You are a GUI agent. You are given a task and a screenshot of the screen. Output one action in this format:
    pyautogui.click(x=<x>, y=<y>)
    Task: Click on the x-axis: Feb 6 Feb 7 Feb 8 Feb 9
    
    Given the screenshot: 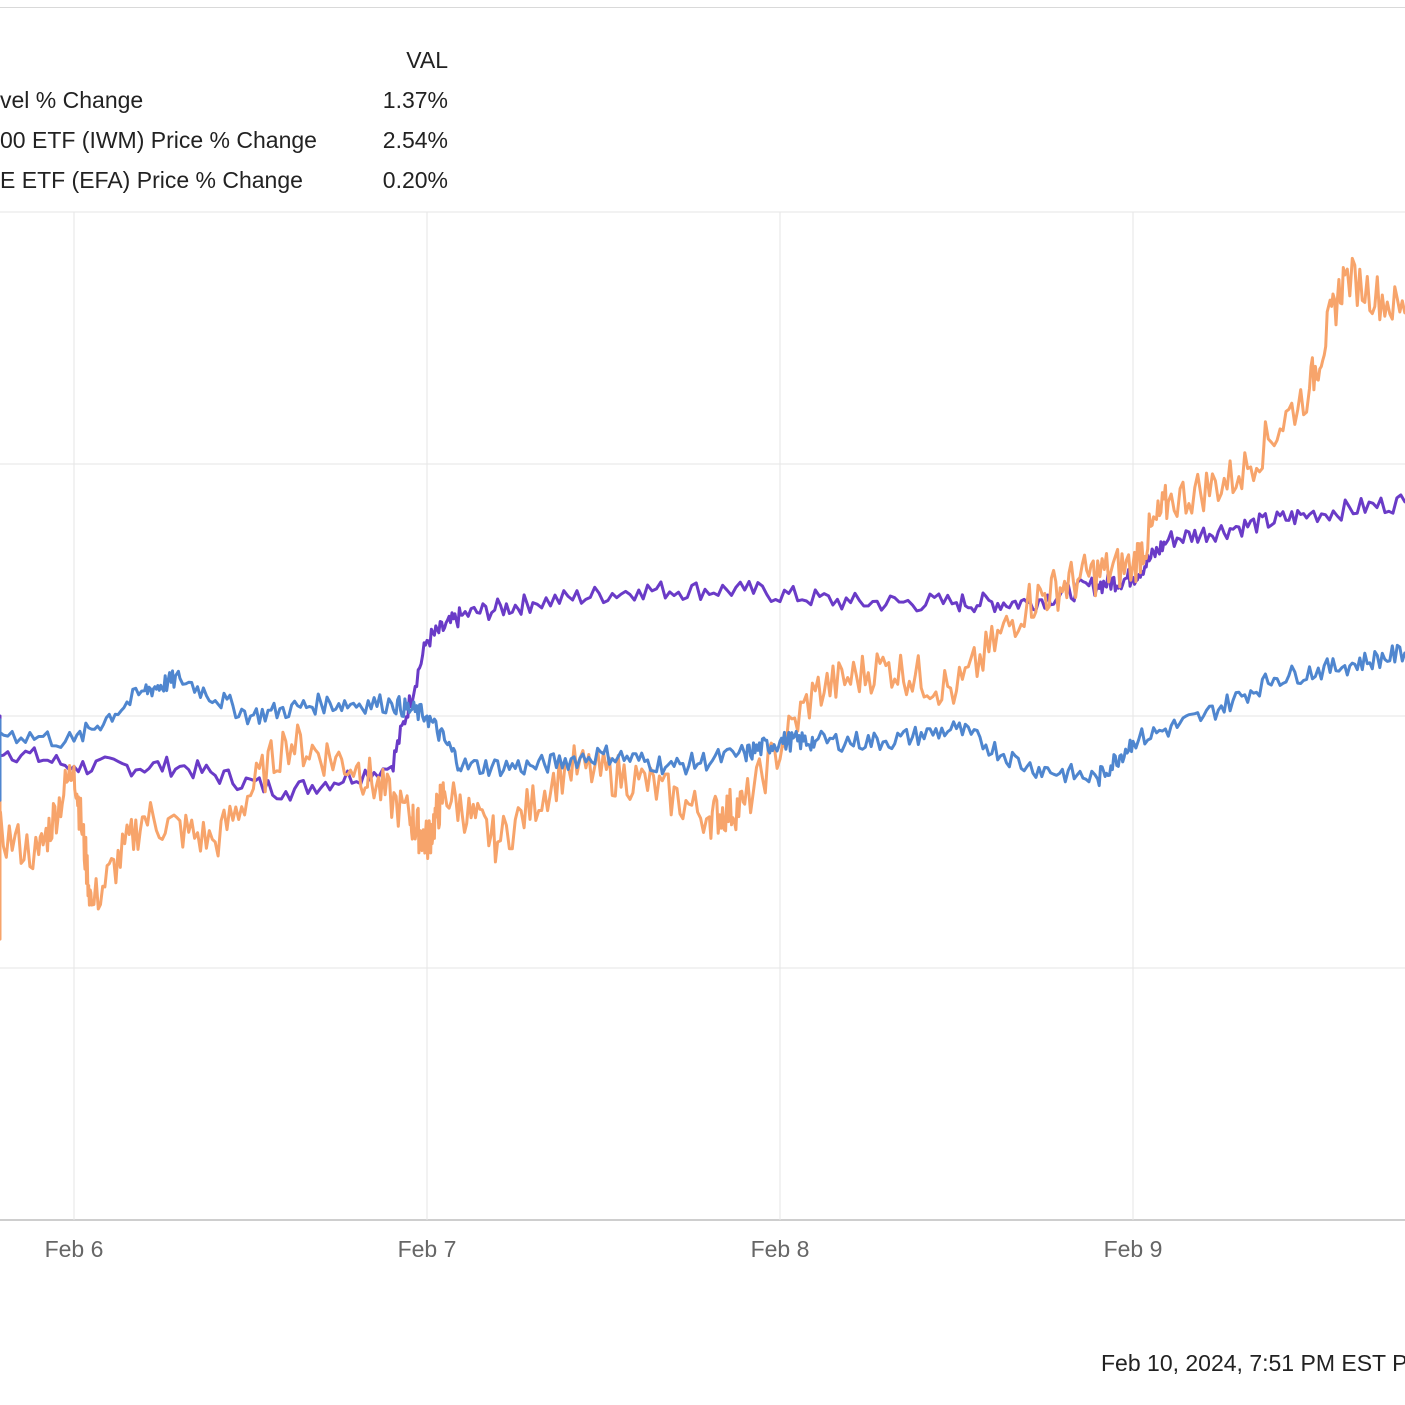 What is the action you would take?
    pyautogui.click(x=604, y=1249)
    